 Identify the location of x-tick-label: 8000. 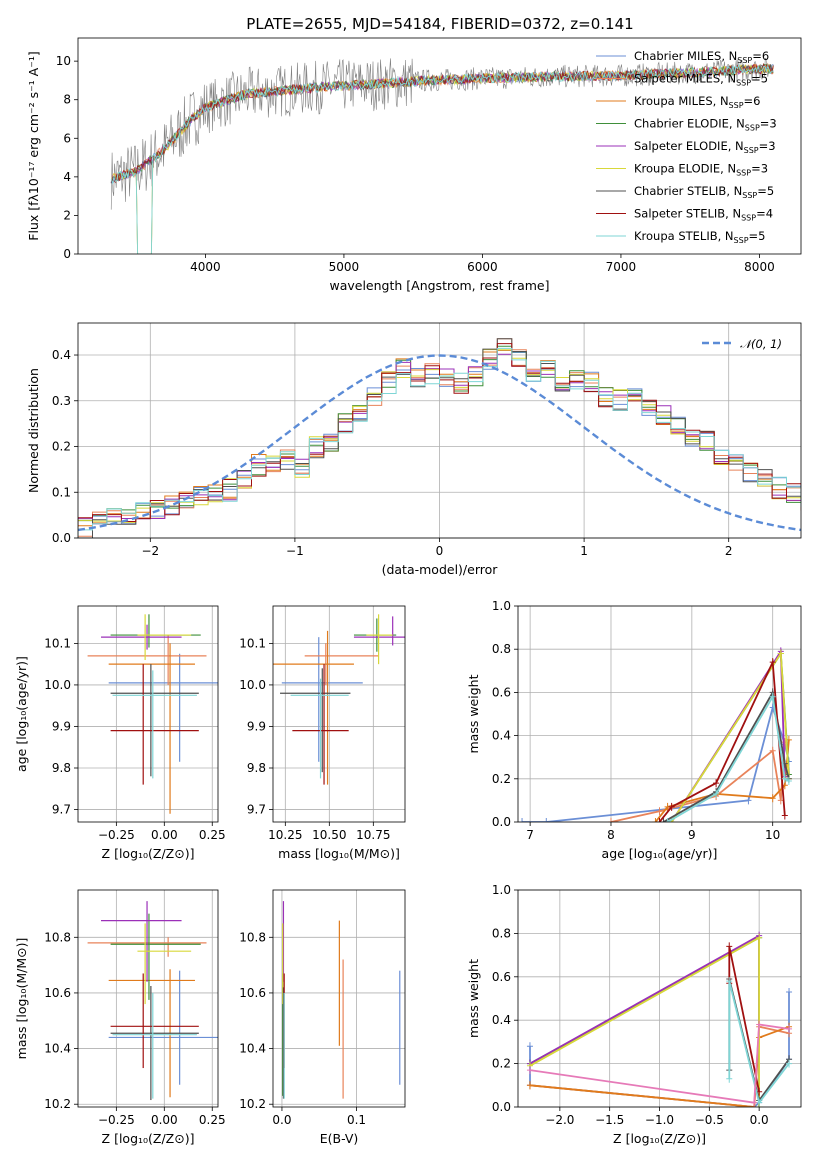
(759, 267).